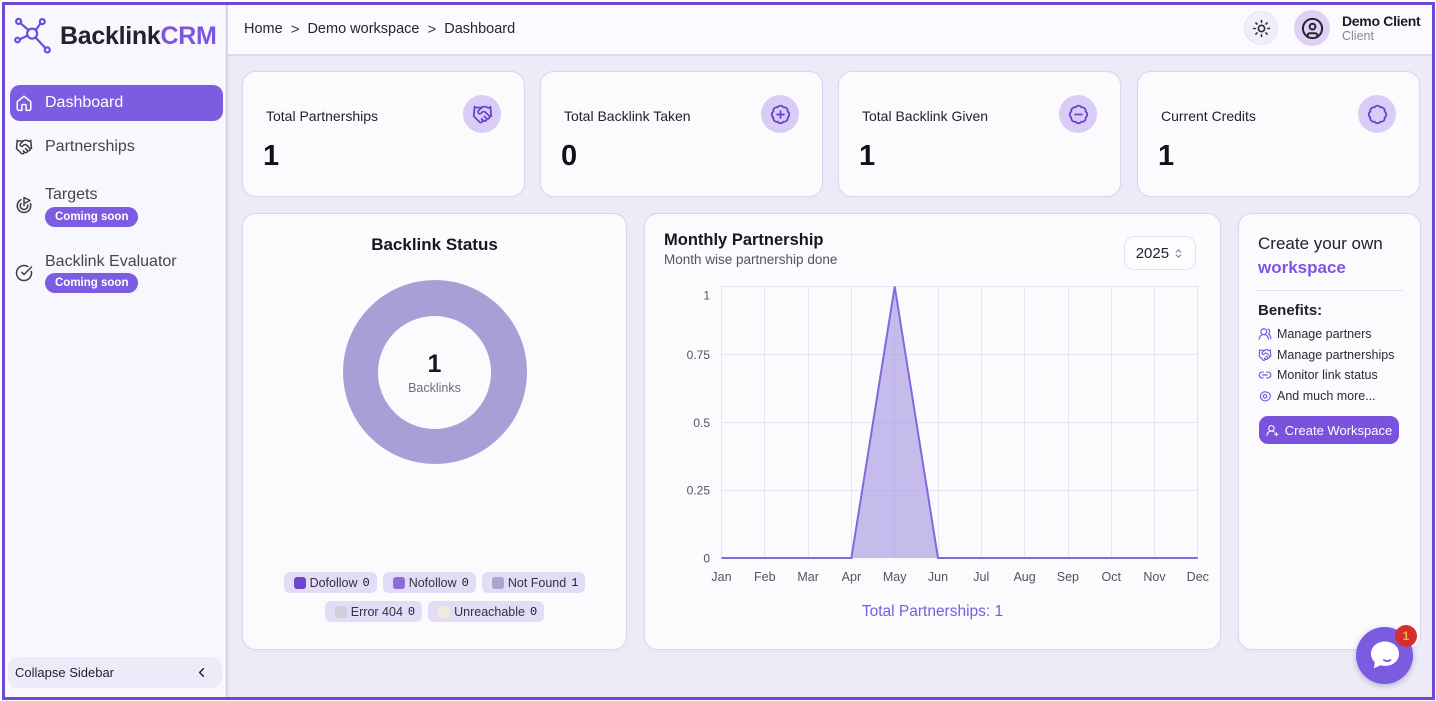 The image size is (1436, 701). I want to click on svg-text: Jul, so click(981, 577).